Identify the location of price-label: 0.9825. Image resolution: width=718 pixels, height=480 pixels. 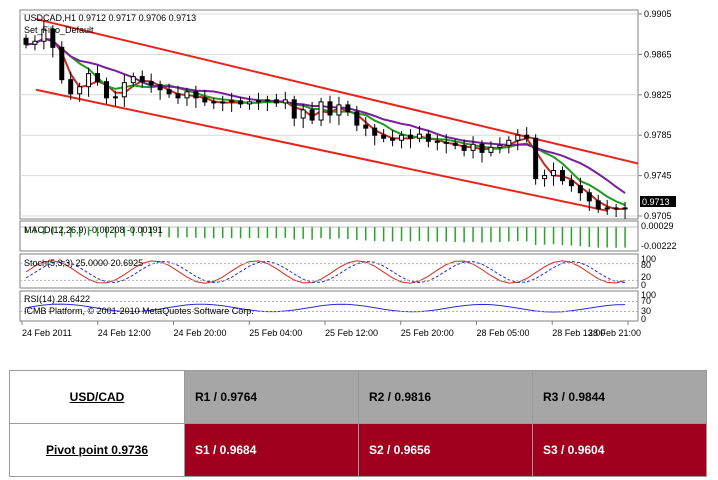
(658, 95).